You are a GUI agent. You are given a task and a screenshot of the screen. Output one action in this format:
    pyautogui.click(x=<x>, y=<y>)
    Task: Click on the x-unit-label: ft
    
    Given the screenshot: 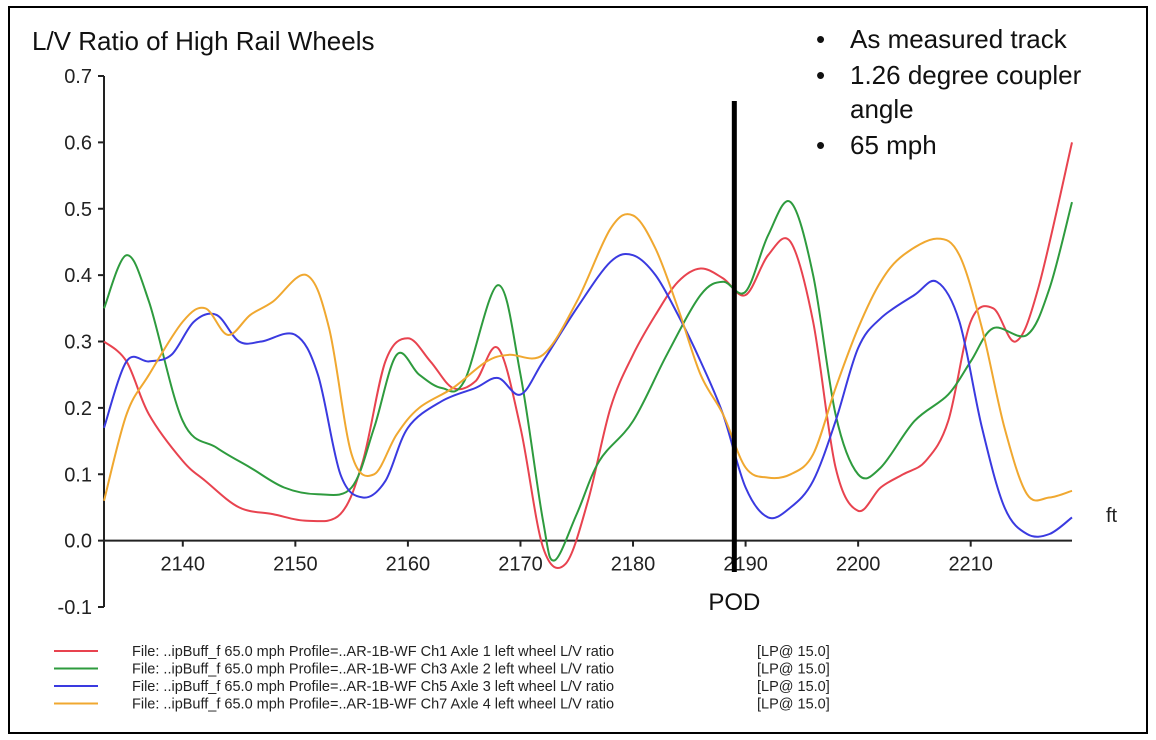 What is the action you would take?
    pyautogui.click(x=1112, y=516)
    